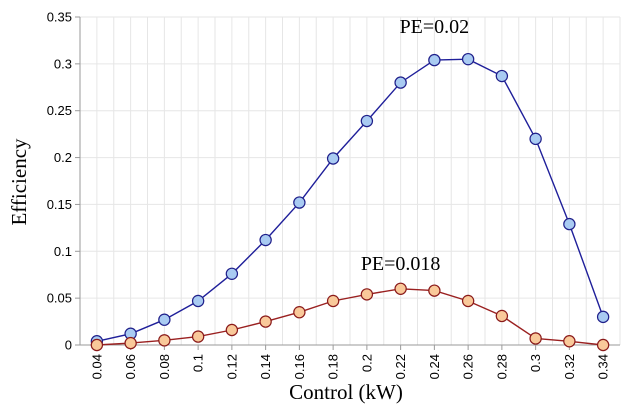  What do you see at coordinates (198, 363) in the screenshot?
I see `x-tick-label: 0.1` at bounding box center [198, 363].